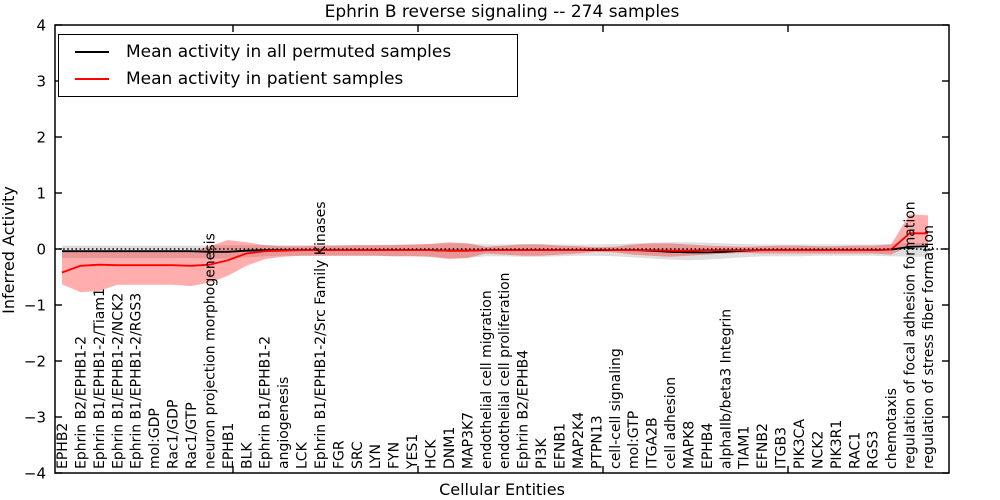  Describe the element at coordinates (266, 402) in the screenshot. I see `x-tick-label: Ephrin B1/EPHB1-2` at that location.